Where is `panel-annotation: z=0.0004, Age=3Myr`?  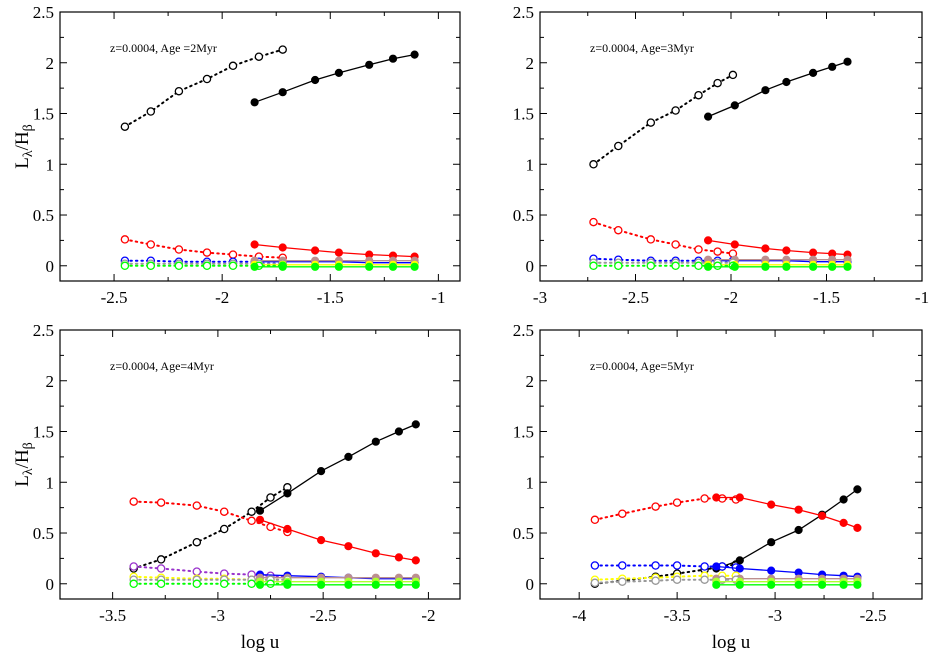
panel-annotation: z=0.0004, Age=3Myr is located at coordinates (642, 48).